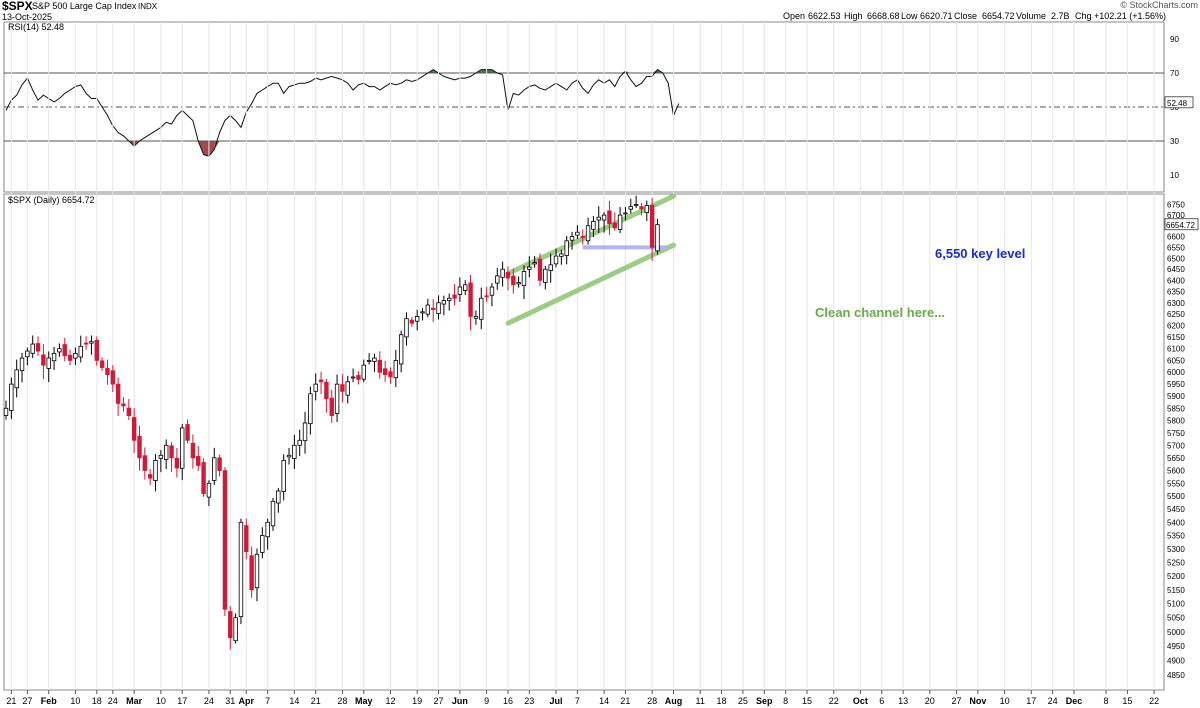 Image resolution: width=1200 pixels, height=708 pixels. I want to click on channel-lower-line, so click(590, 284).